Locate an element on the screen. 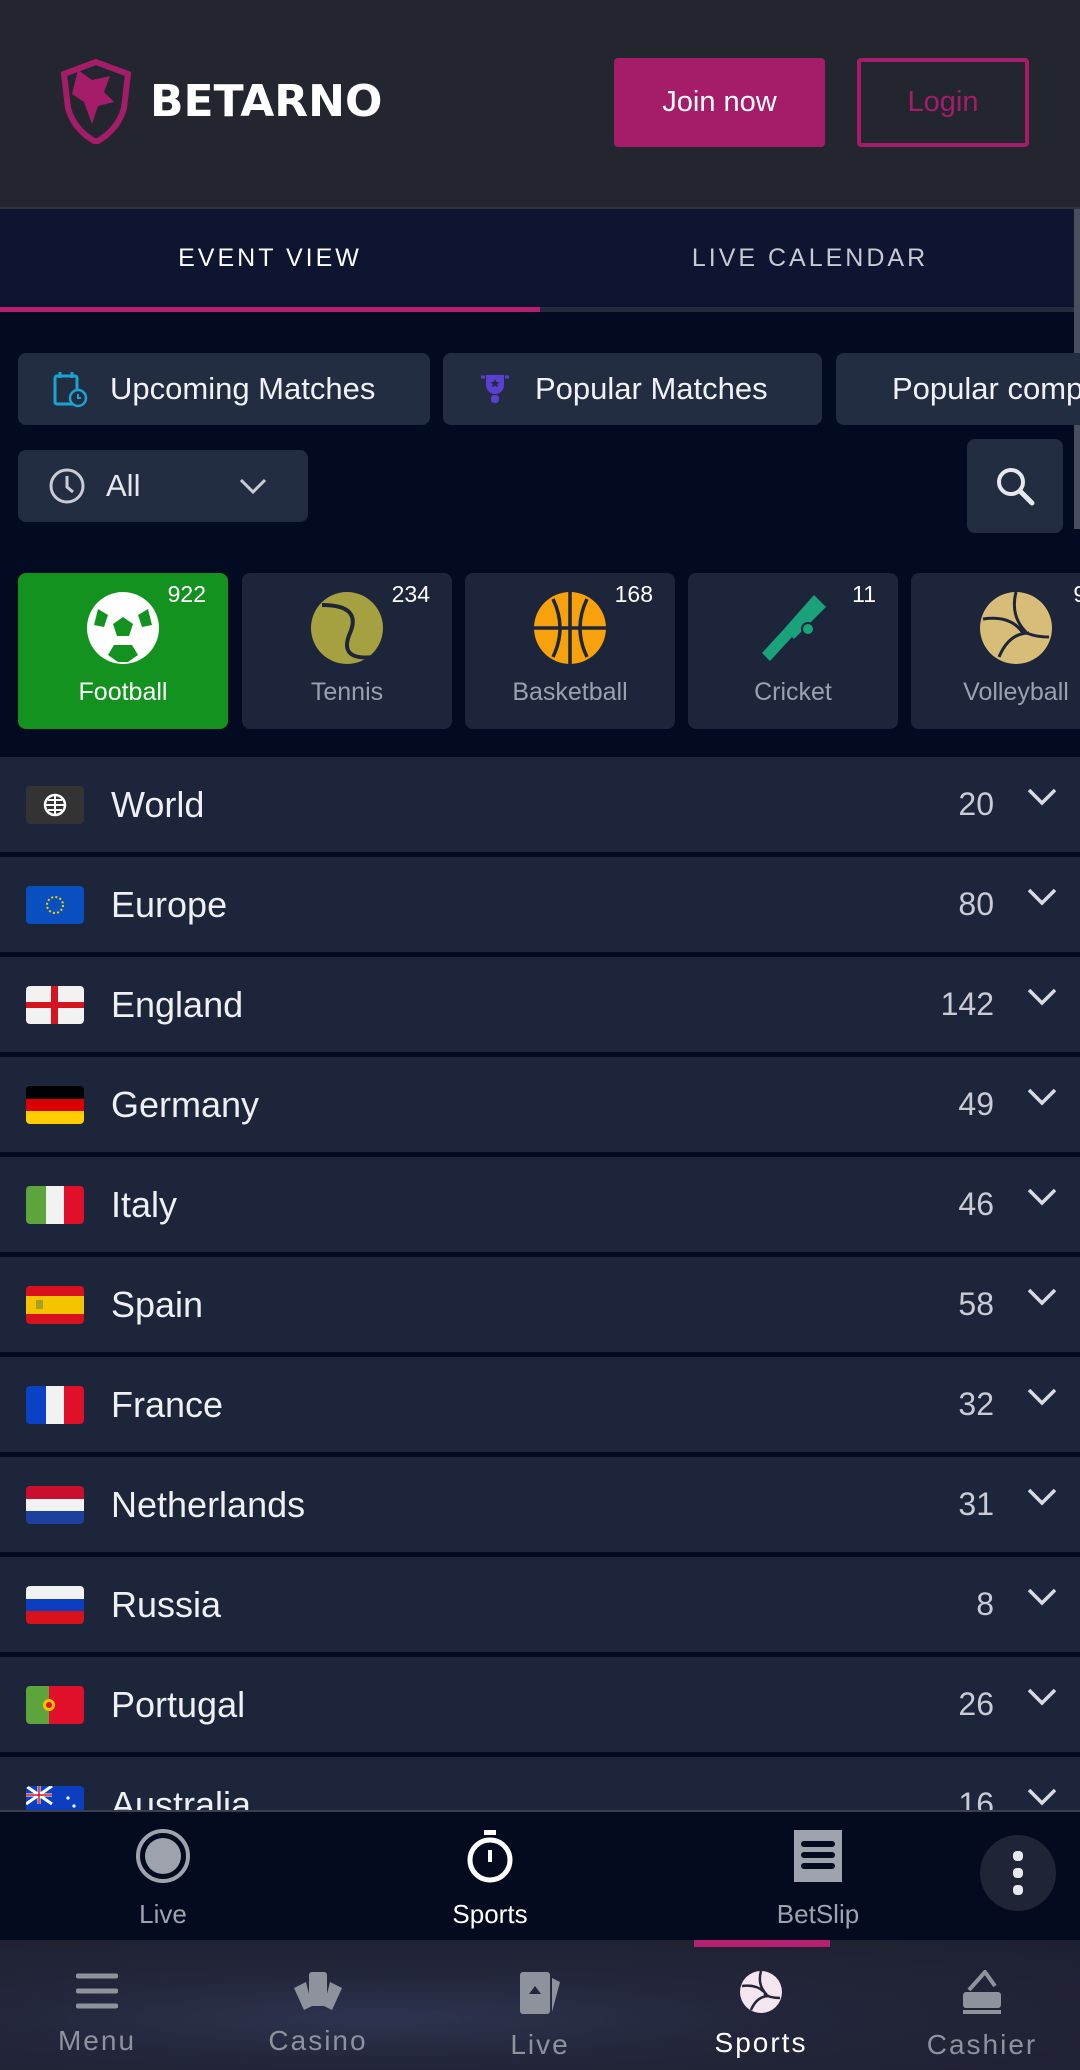  sport-label: Volleyball is located at coordinates (1016, 692).